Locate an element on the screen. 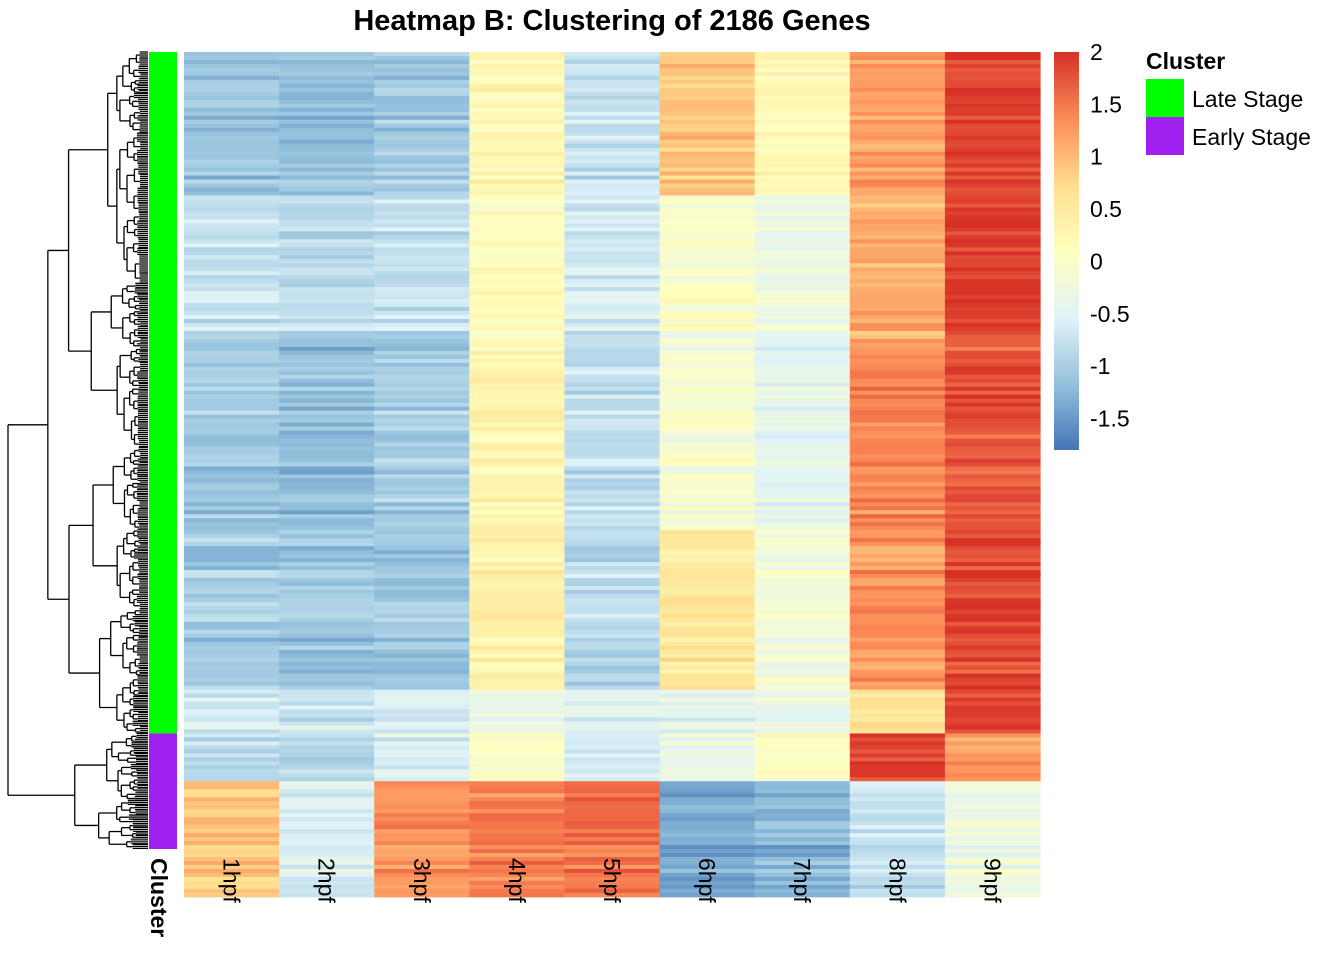 The width and height of the screenshot is (1344, 960). chart-title: Heatmap B: Clustering of 2186 Genes is located at coordinates (611, 21).